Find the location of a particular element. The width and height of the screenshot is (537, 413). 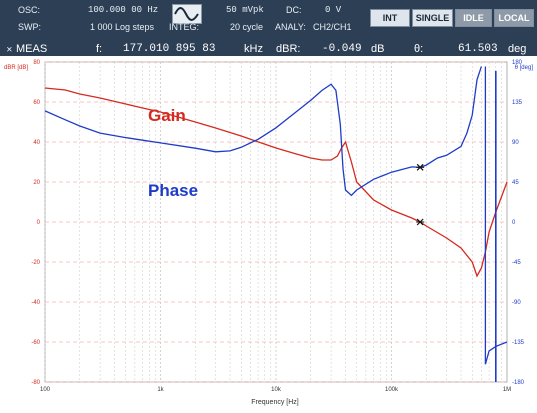

dbr-label: dBR: is located at coordinates (288, 49).